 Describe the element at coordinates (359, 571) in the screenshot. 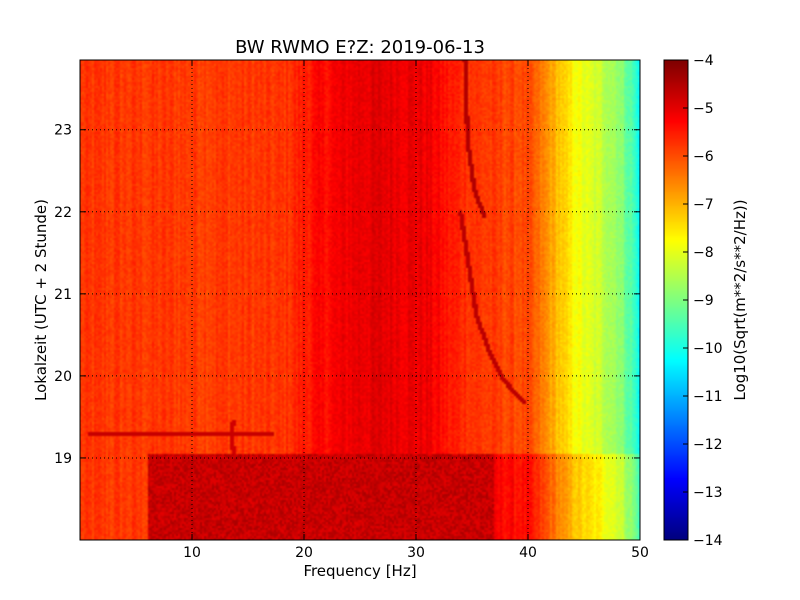

I see `x-axis-label: Frequency [Hz]` at that location.